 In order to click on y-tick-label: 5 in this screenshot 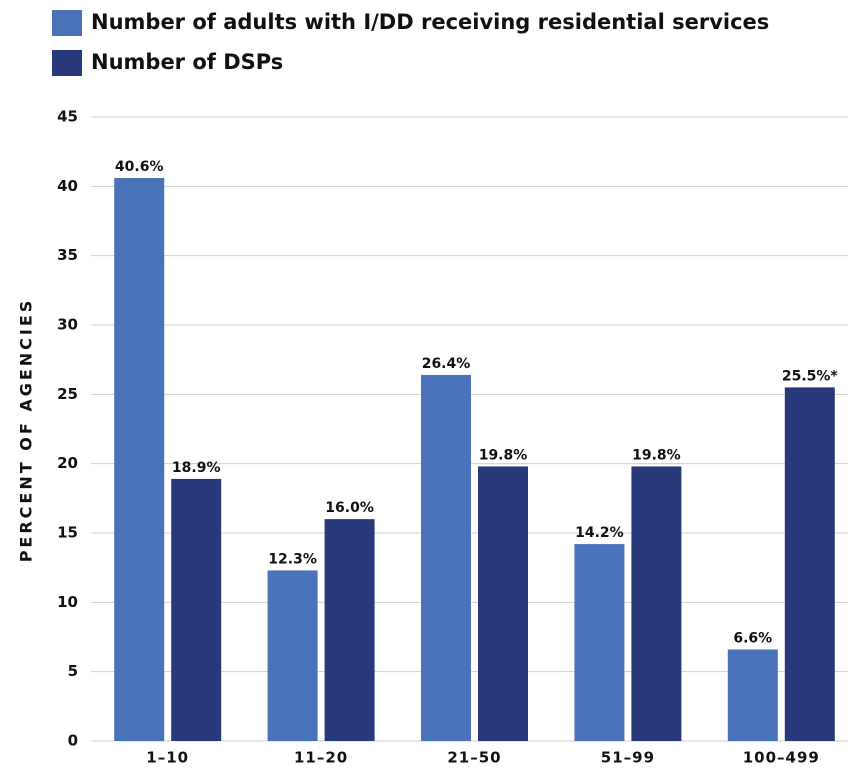, I will do `click(73, 671)`.